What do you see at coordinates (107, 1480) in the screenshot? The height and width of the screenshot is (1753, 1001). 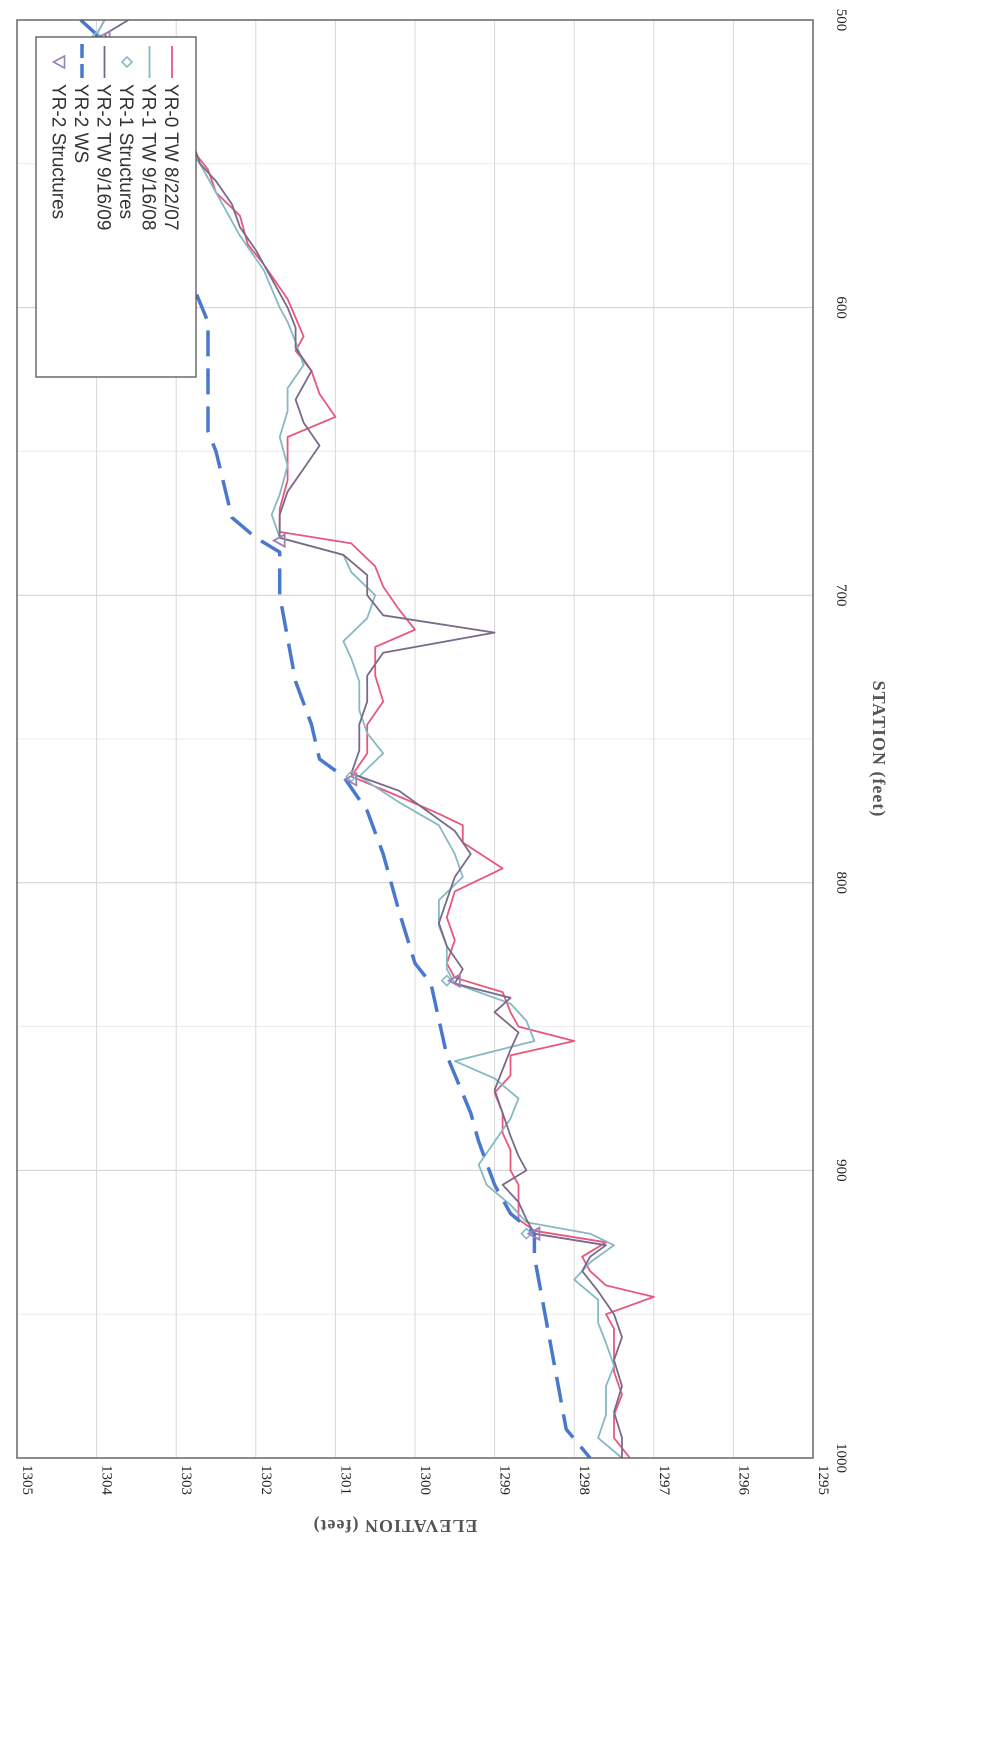 I see `elevation-tick-label: 1304` at bounding box center [107, 1480].